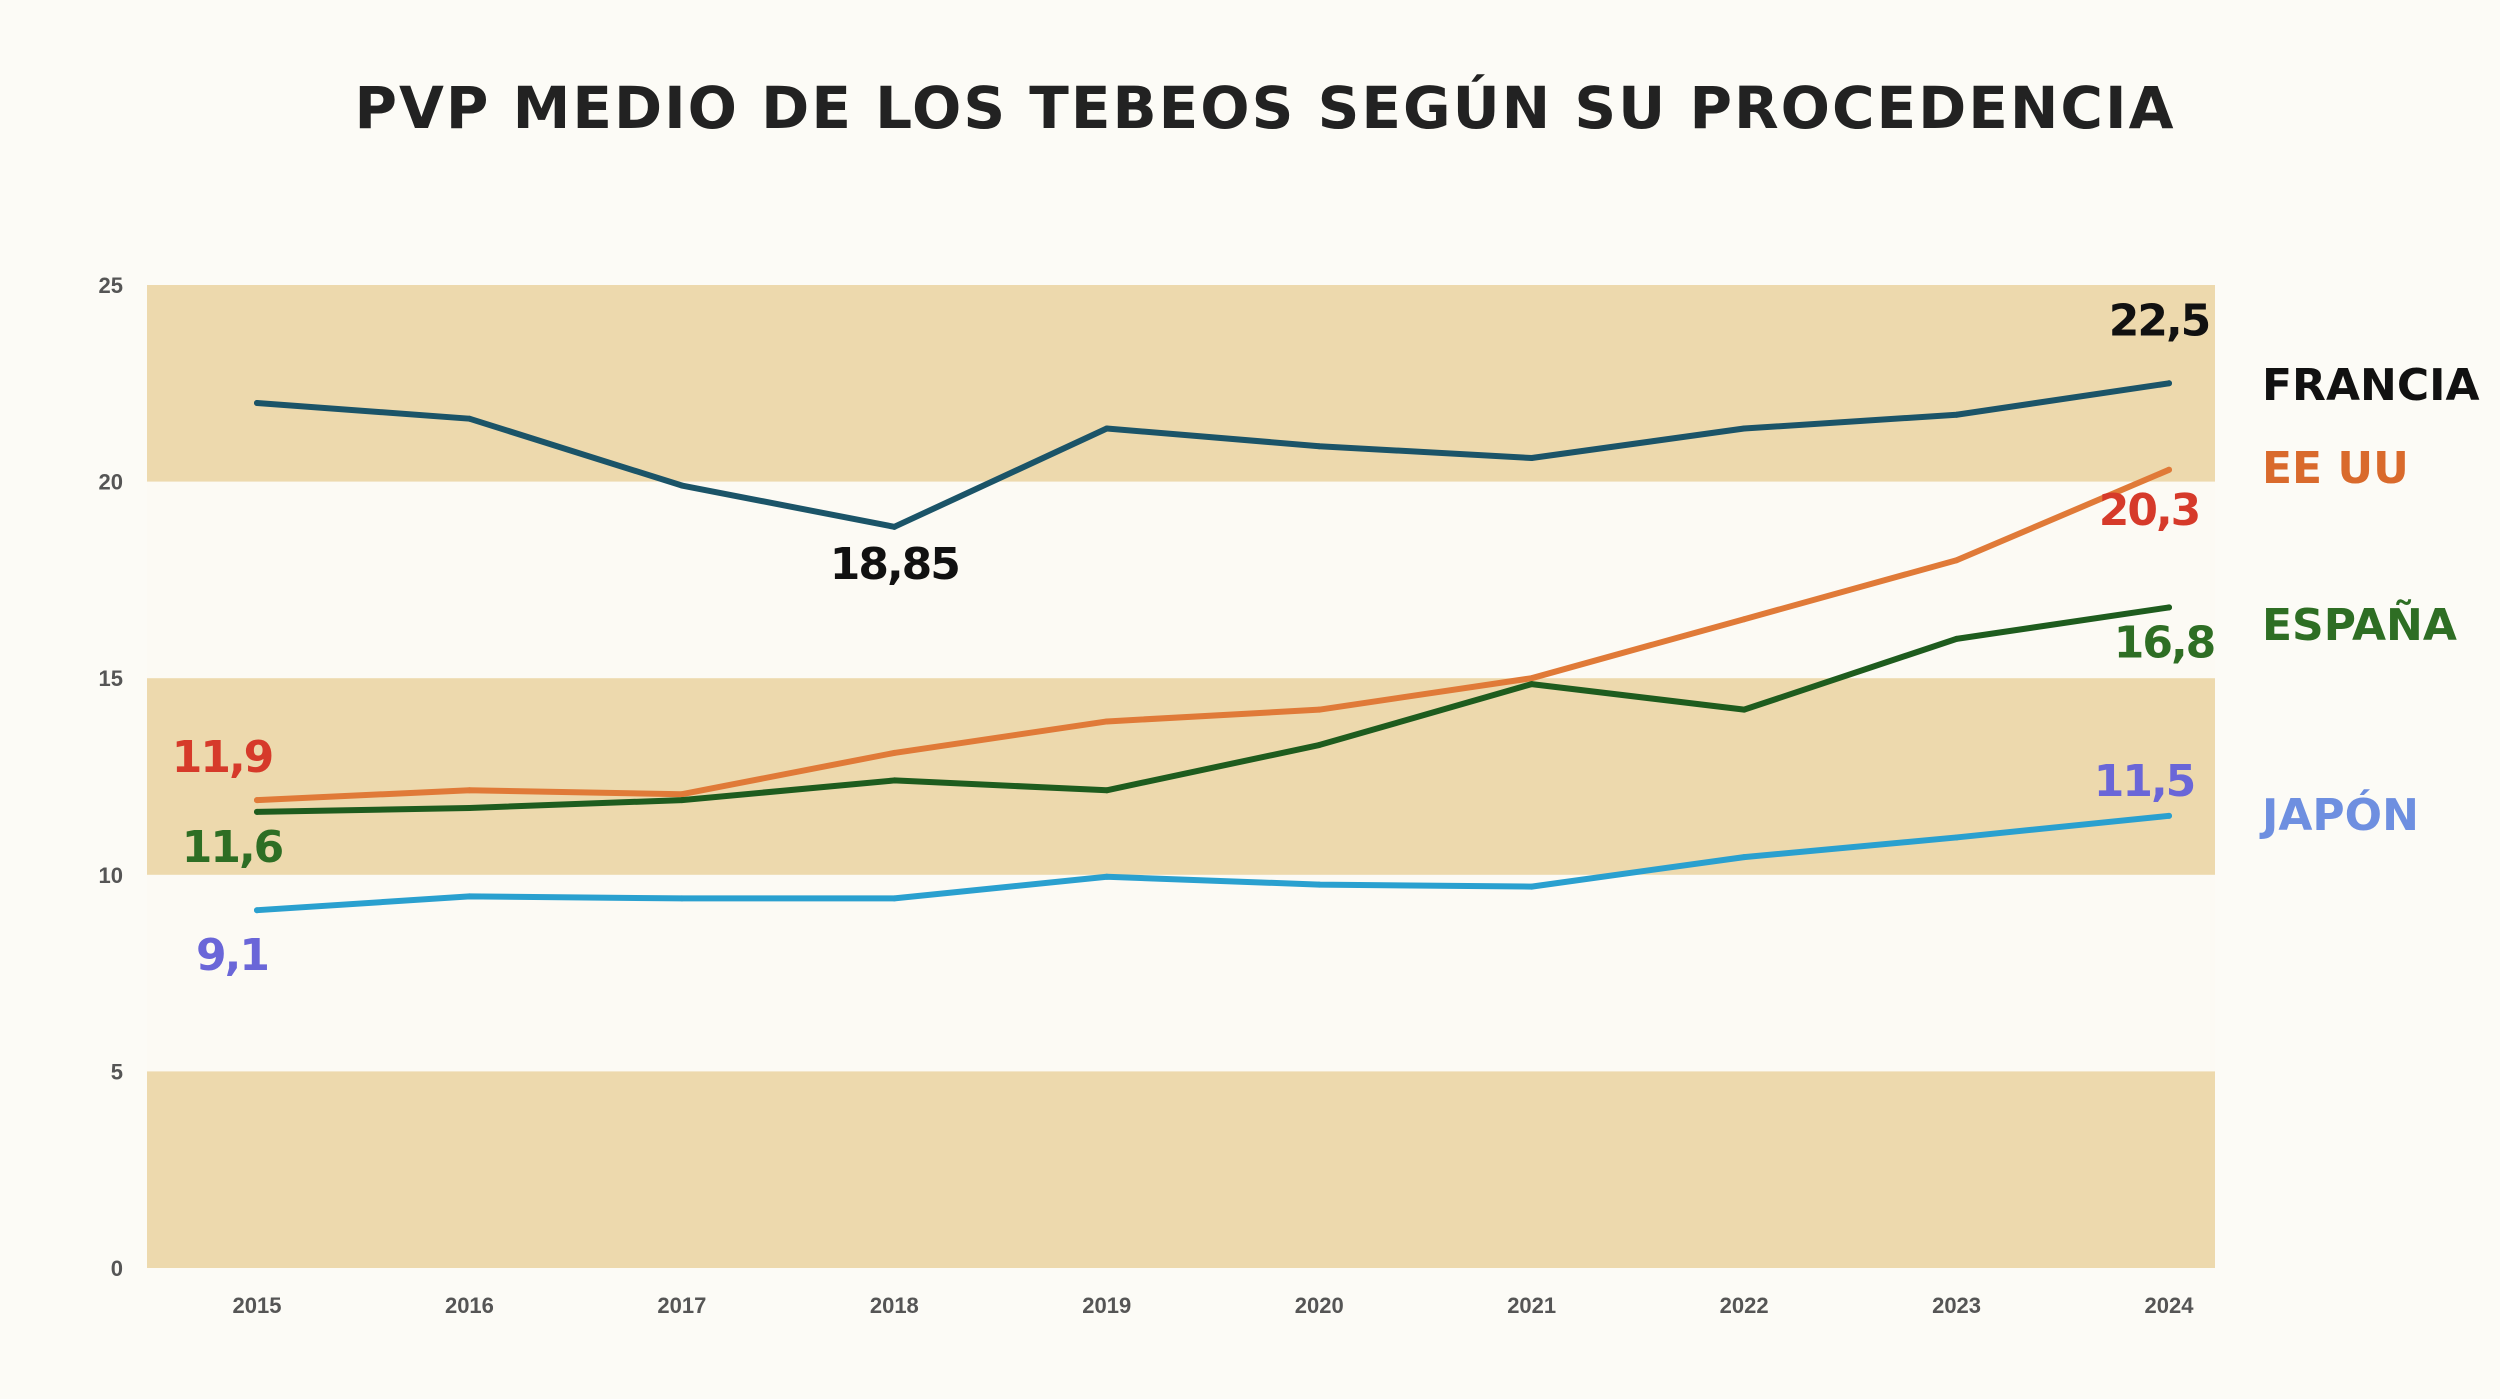 The height and width of the screenshot is (1399, 2500). Describe the element at coordinates (2170, 1305) in the screenshot. I see `x-tick-label: 2024` at that location.